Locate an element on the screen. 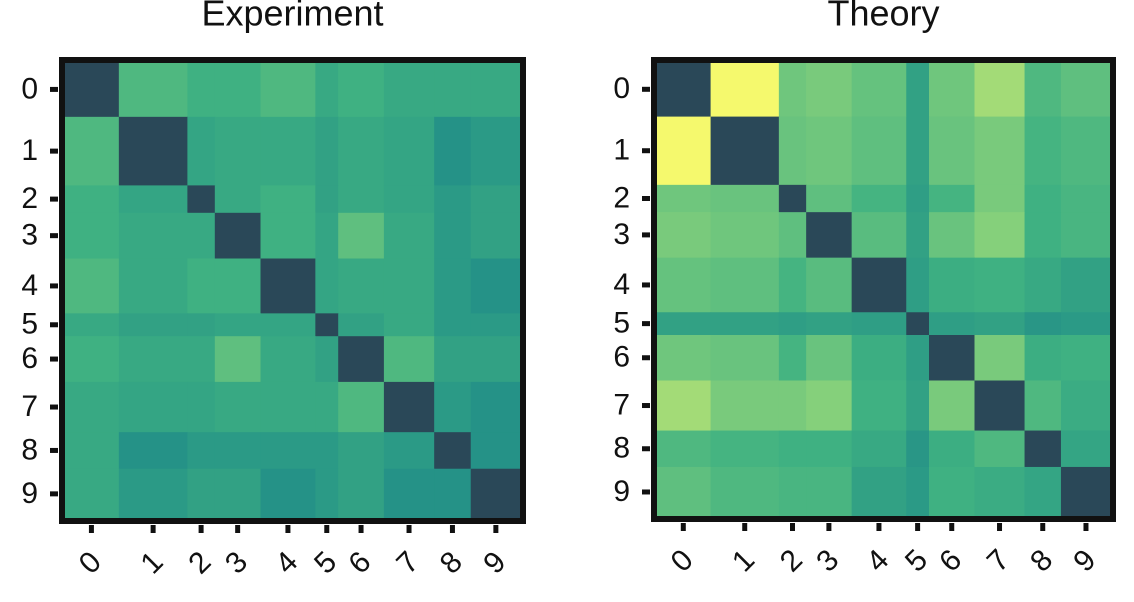 Image resolution: width=1134 pixels, height=602 pixels. y-tick-label: 0 is located at coordinates (621, 88).